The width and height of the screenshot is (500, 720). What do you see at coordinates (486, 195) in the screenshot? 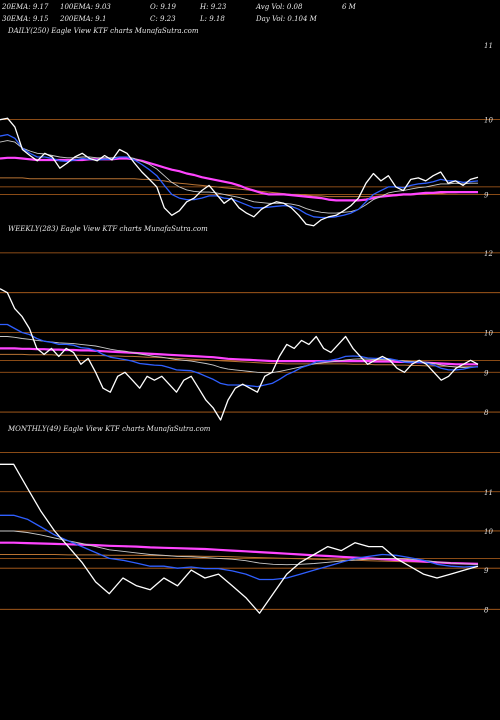
I see `daily-y-tick-label: 9` at bounding box center [486, 195].